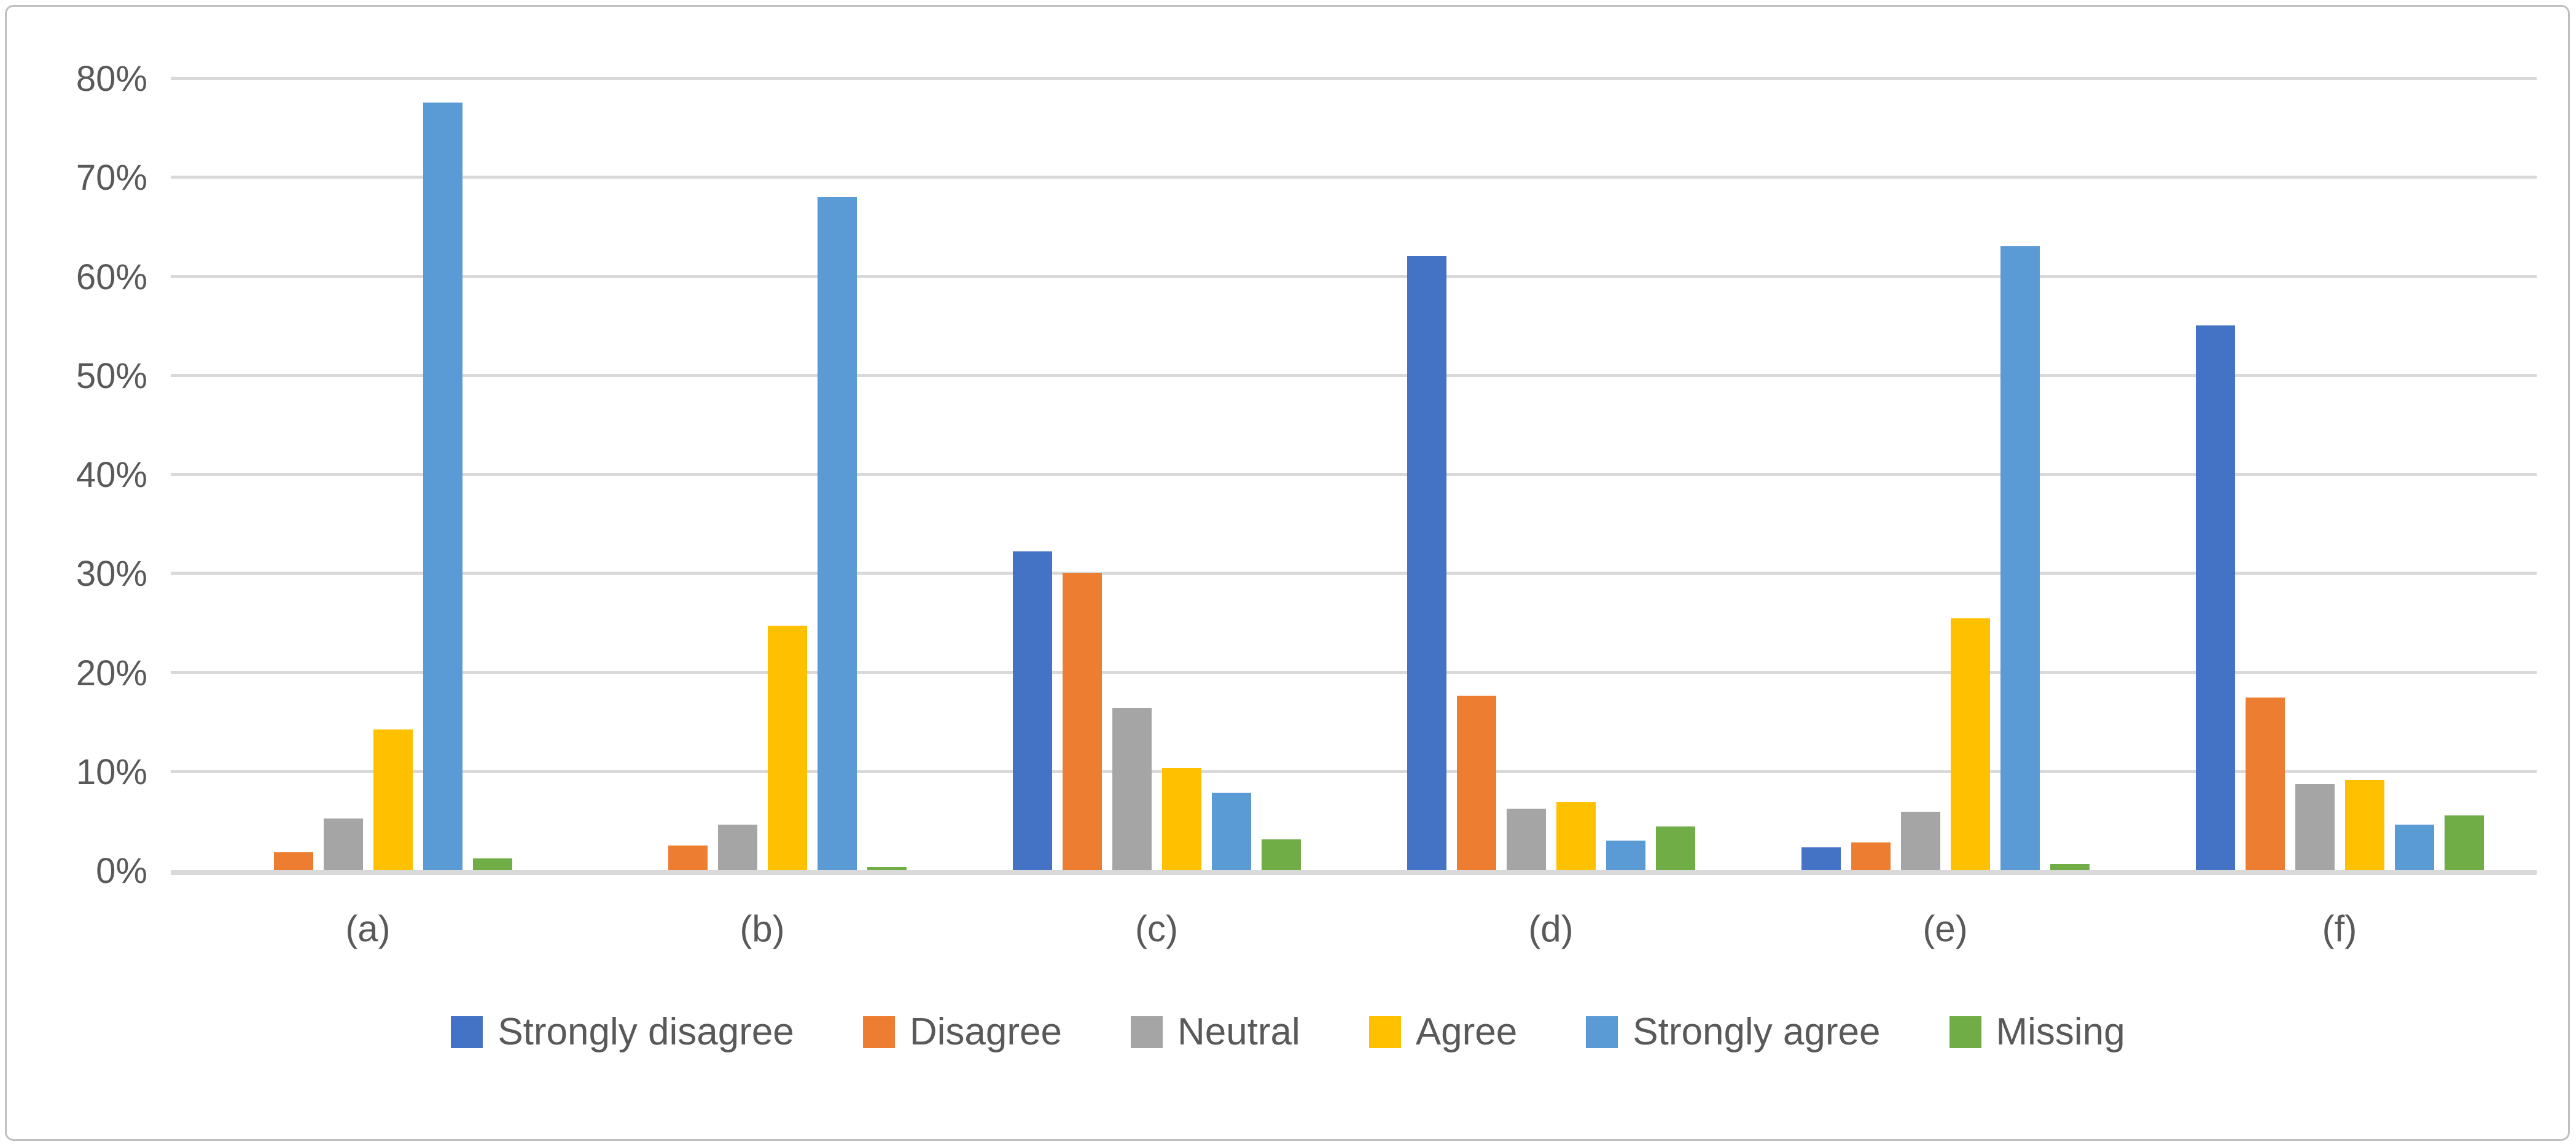 Image resolution: width=2576 pixels, height=1147 pixels. I want to click on y-tick-label-0%: 0%, so click(121, 871).